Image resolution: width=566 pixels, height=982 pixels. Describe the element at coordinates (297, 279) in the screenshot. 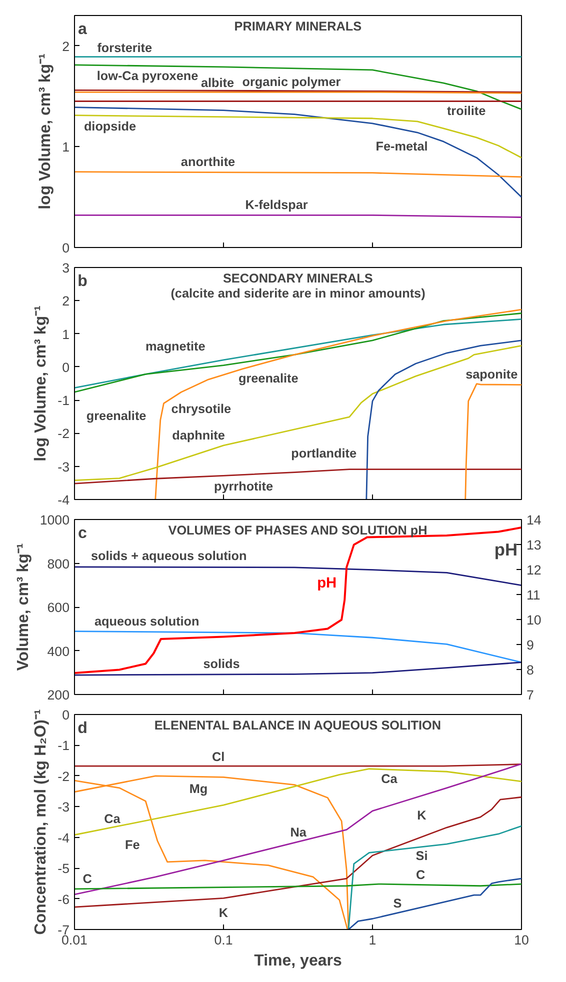

I see `chart-title: SECONDARY MINERALS` at that location.